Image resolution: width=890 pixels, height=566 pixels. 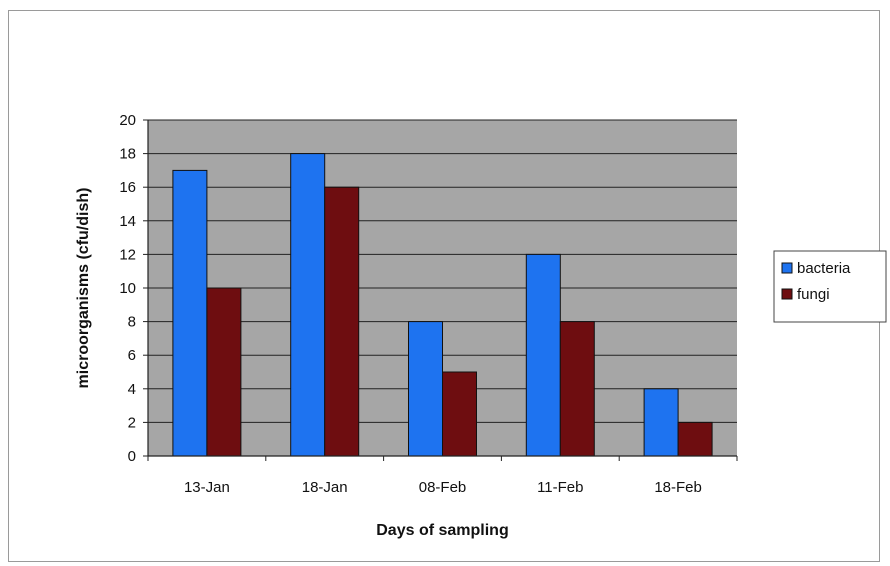 I want to click on y-tick-label: 10, so click(x=127, y=288).